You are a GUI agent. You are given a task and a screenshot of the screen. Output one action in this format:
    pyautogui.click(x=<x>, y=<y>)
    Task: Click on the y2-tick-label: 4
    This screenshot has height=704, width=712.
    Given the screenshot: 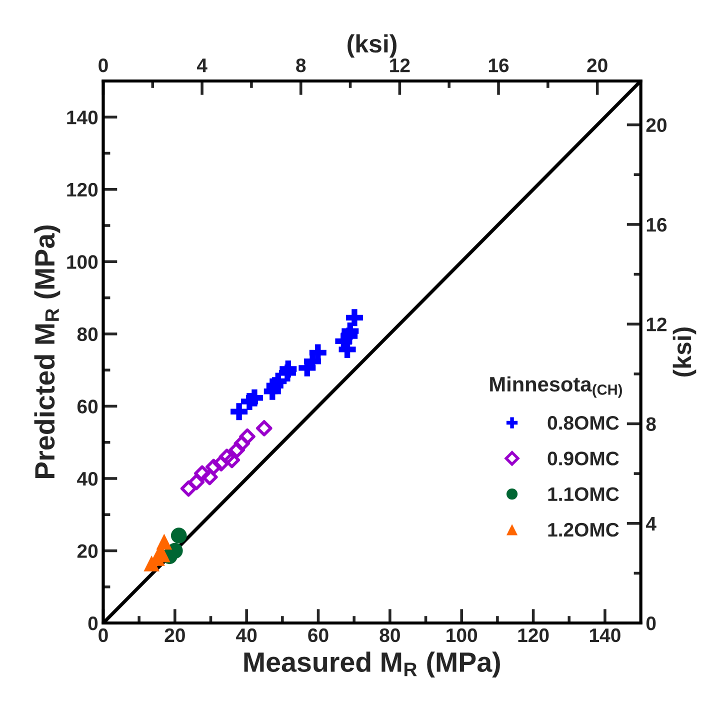 What is the action you would take?
    pyautogui.click(x=651, y=523)
    